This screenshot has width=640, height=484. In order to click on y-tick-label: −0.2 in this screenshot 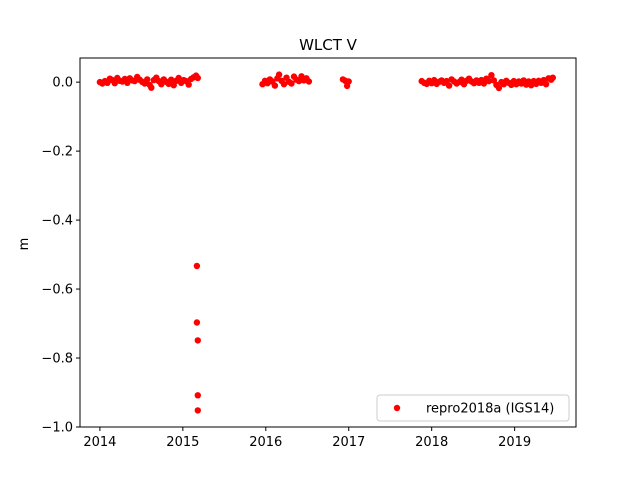, I will do `click(57, 152)`.